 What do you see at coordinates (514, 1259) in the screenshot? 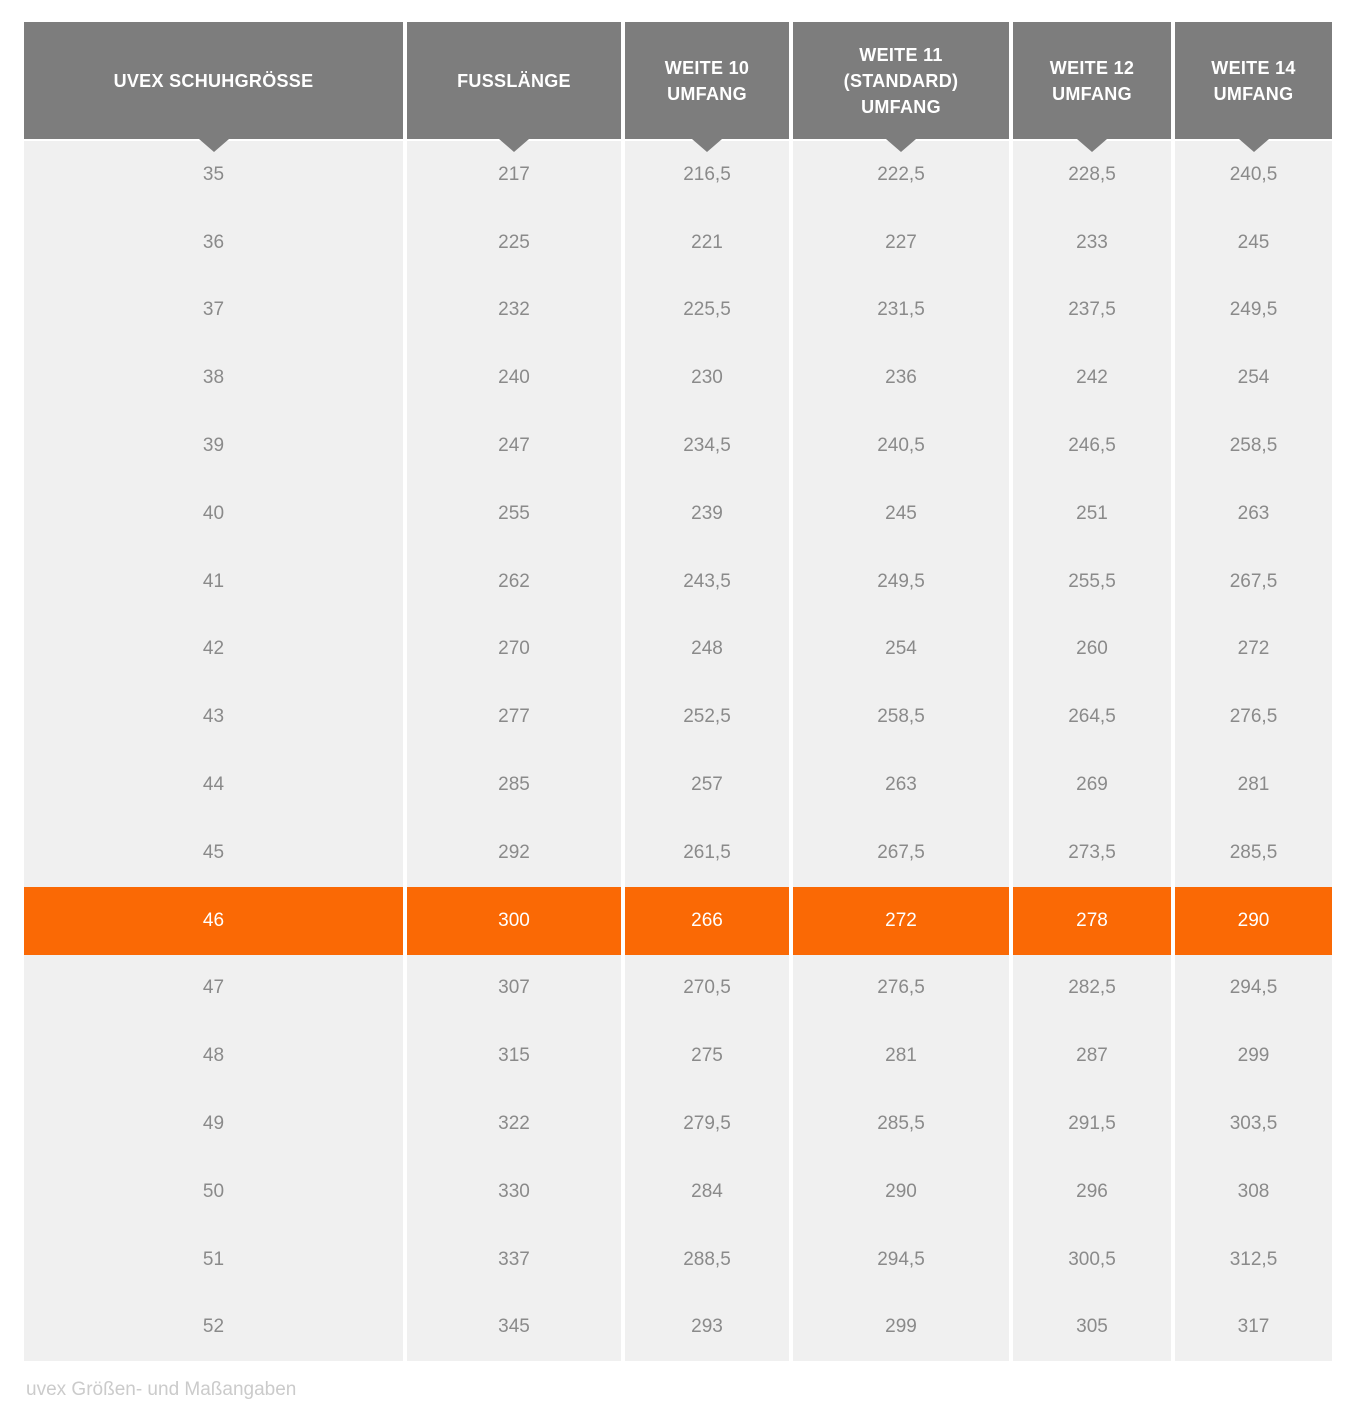
I see `table-cell: 337` at bounding box center [514, 1259].